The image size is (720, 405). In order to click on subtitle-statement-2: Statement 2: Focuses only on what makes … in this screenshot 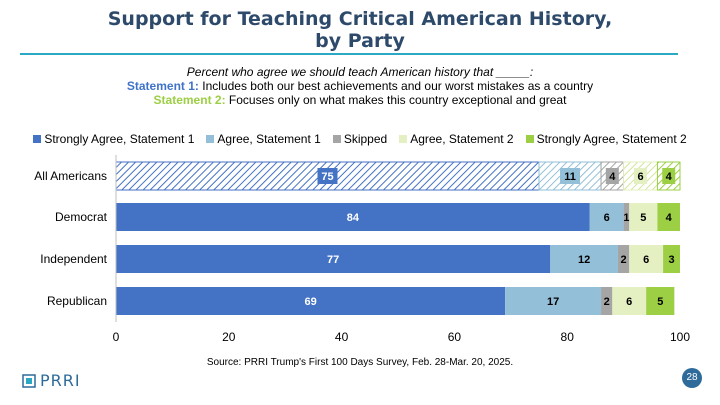, I will do `click(360, 100)`.